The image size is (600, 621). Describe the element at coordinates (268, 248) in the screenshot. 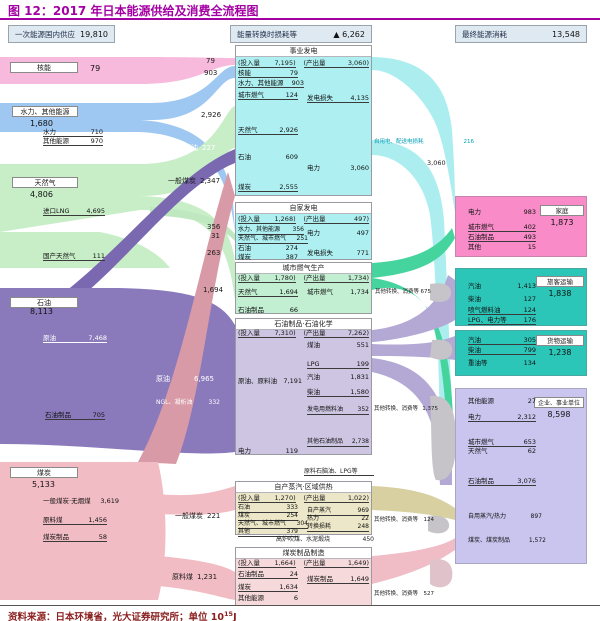

I see `input-row: 石油 274` at that location.